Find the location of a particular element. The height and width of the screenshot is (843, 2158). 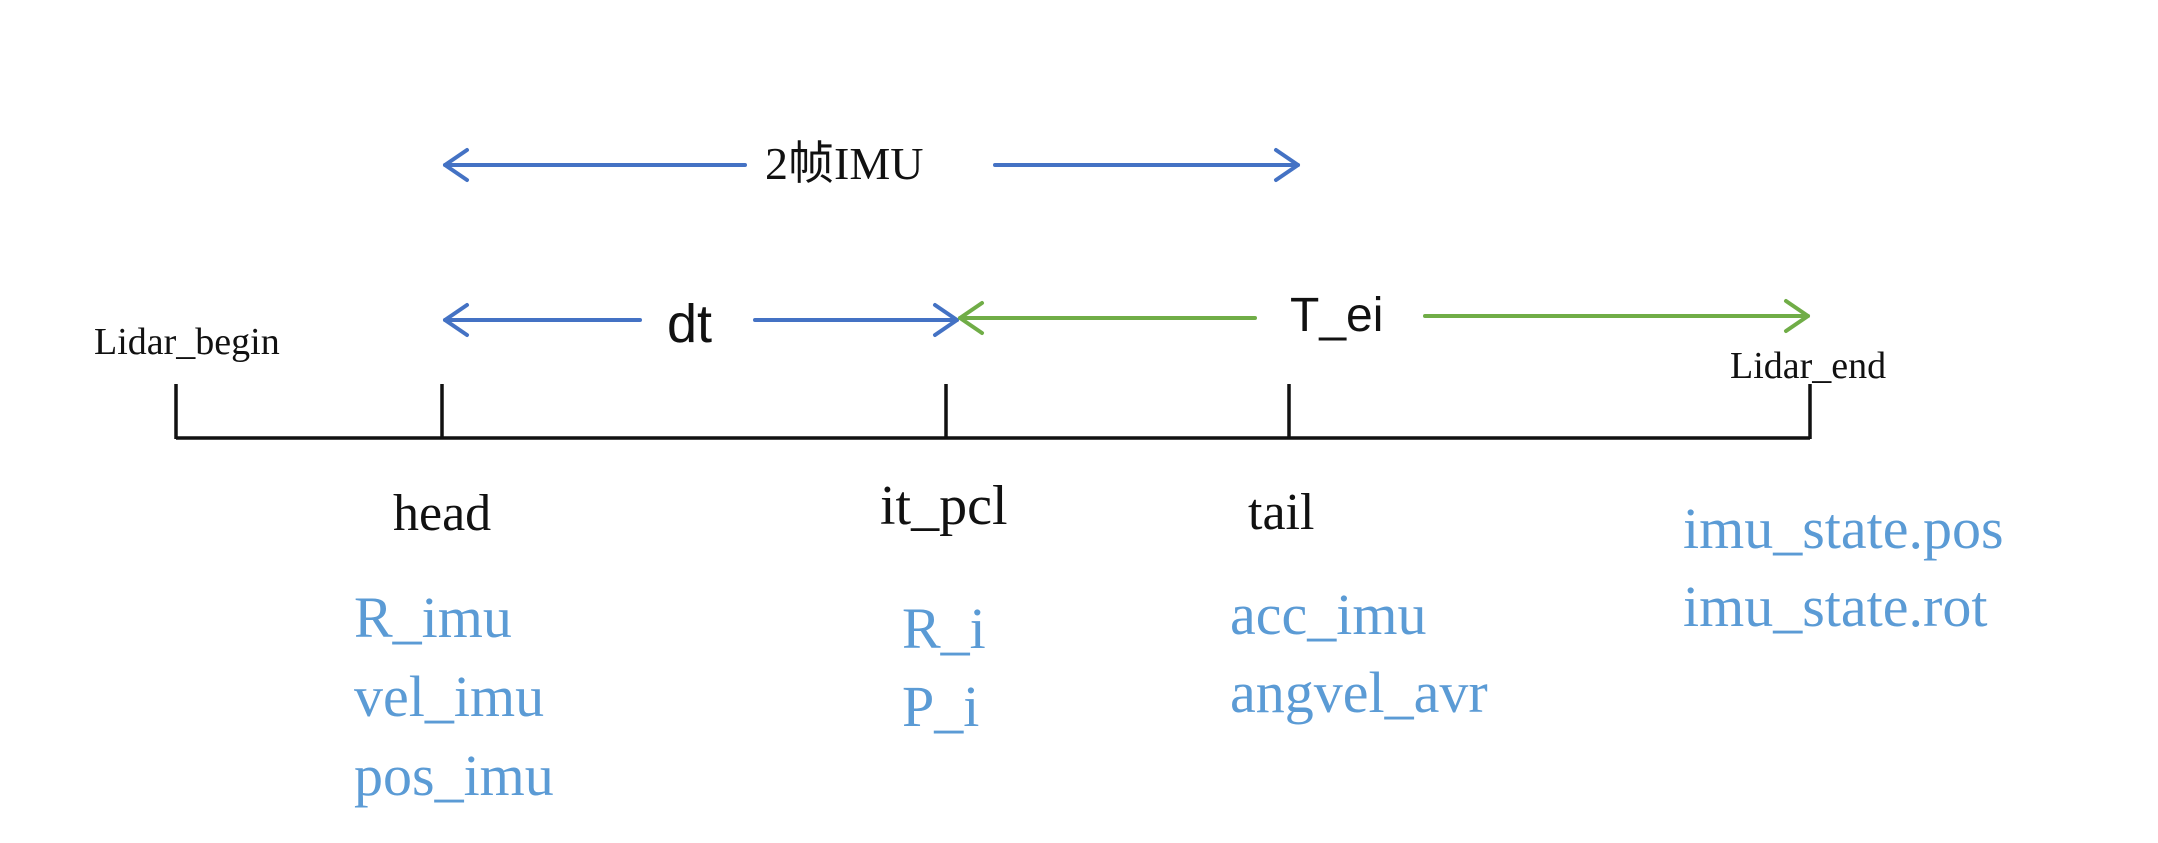

head-variable: vel_imu is located at coordinates (449, 696).